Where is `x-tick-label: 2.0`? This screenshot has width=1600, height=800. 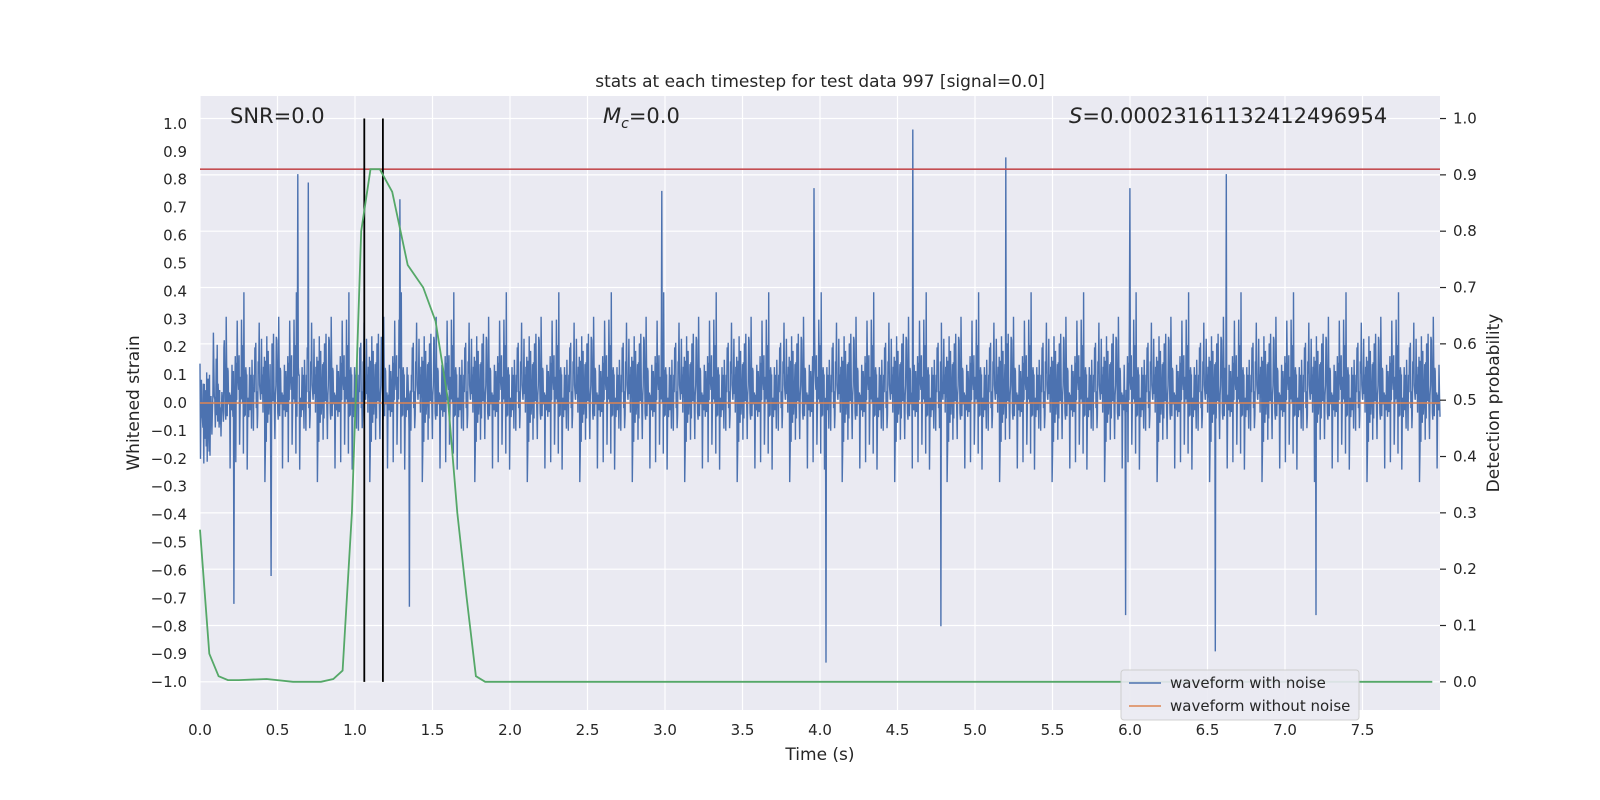
x-tick-label: 2.0 is located at coordinates (510, 730).